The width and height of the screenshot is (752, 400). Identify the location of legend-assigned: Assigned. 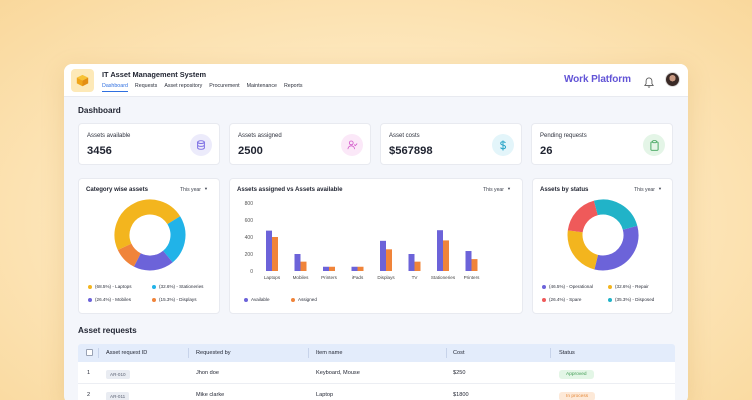
(304, 299).